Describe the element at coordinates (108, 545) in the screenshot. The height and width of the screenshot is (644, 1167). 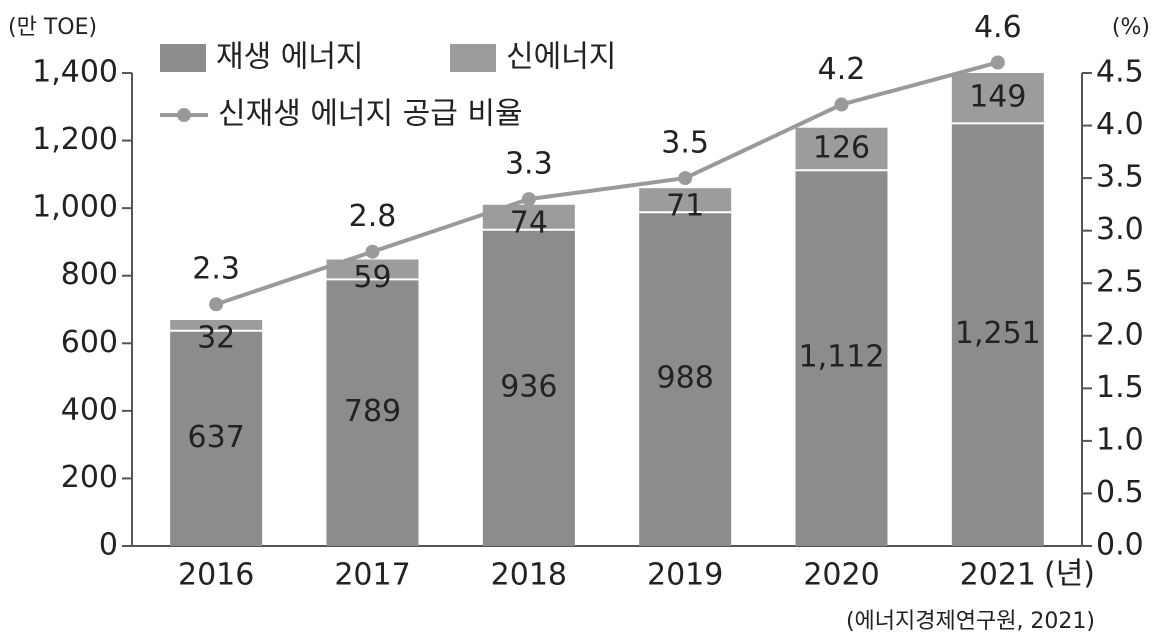
I see `y-tick-label: 0` at that location.